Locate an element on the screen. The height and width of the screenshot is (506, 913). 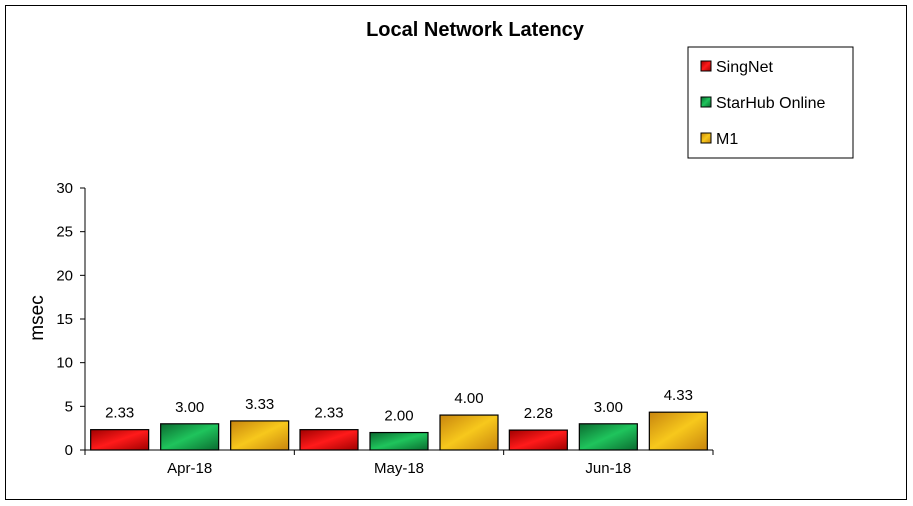
data-label: 4.00 is located at coordinates (468, 398).